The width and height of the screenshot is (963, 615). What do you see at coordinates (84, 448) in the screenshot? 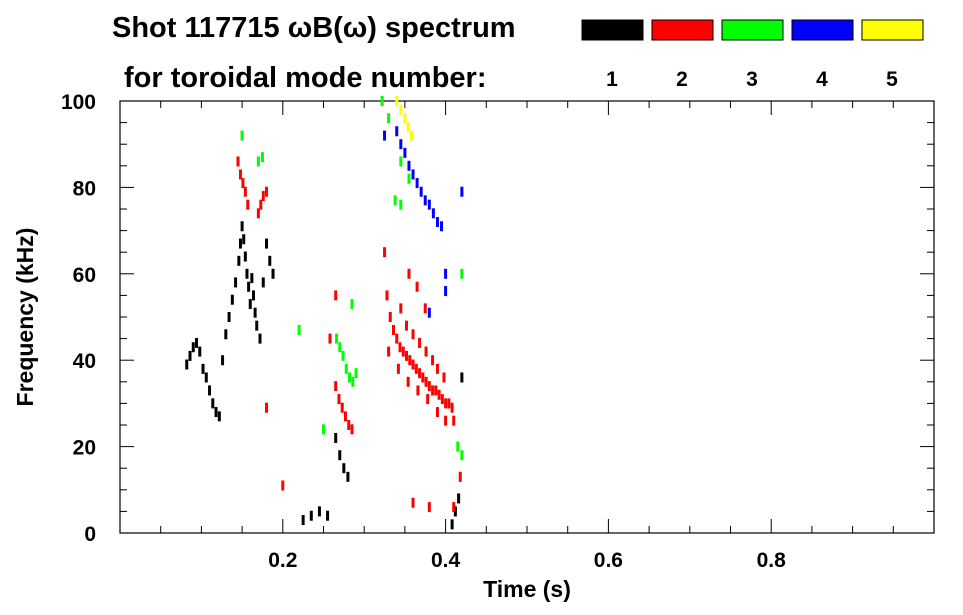
I see `y-tick-label: 20` at bounding box center [84, 448].